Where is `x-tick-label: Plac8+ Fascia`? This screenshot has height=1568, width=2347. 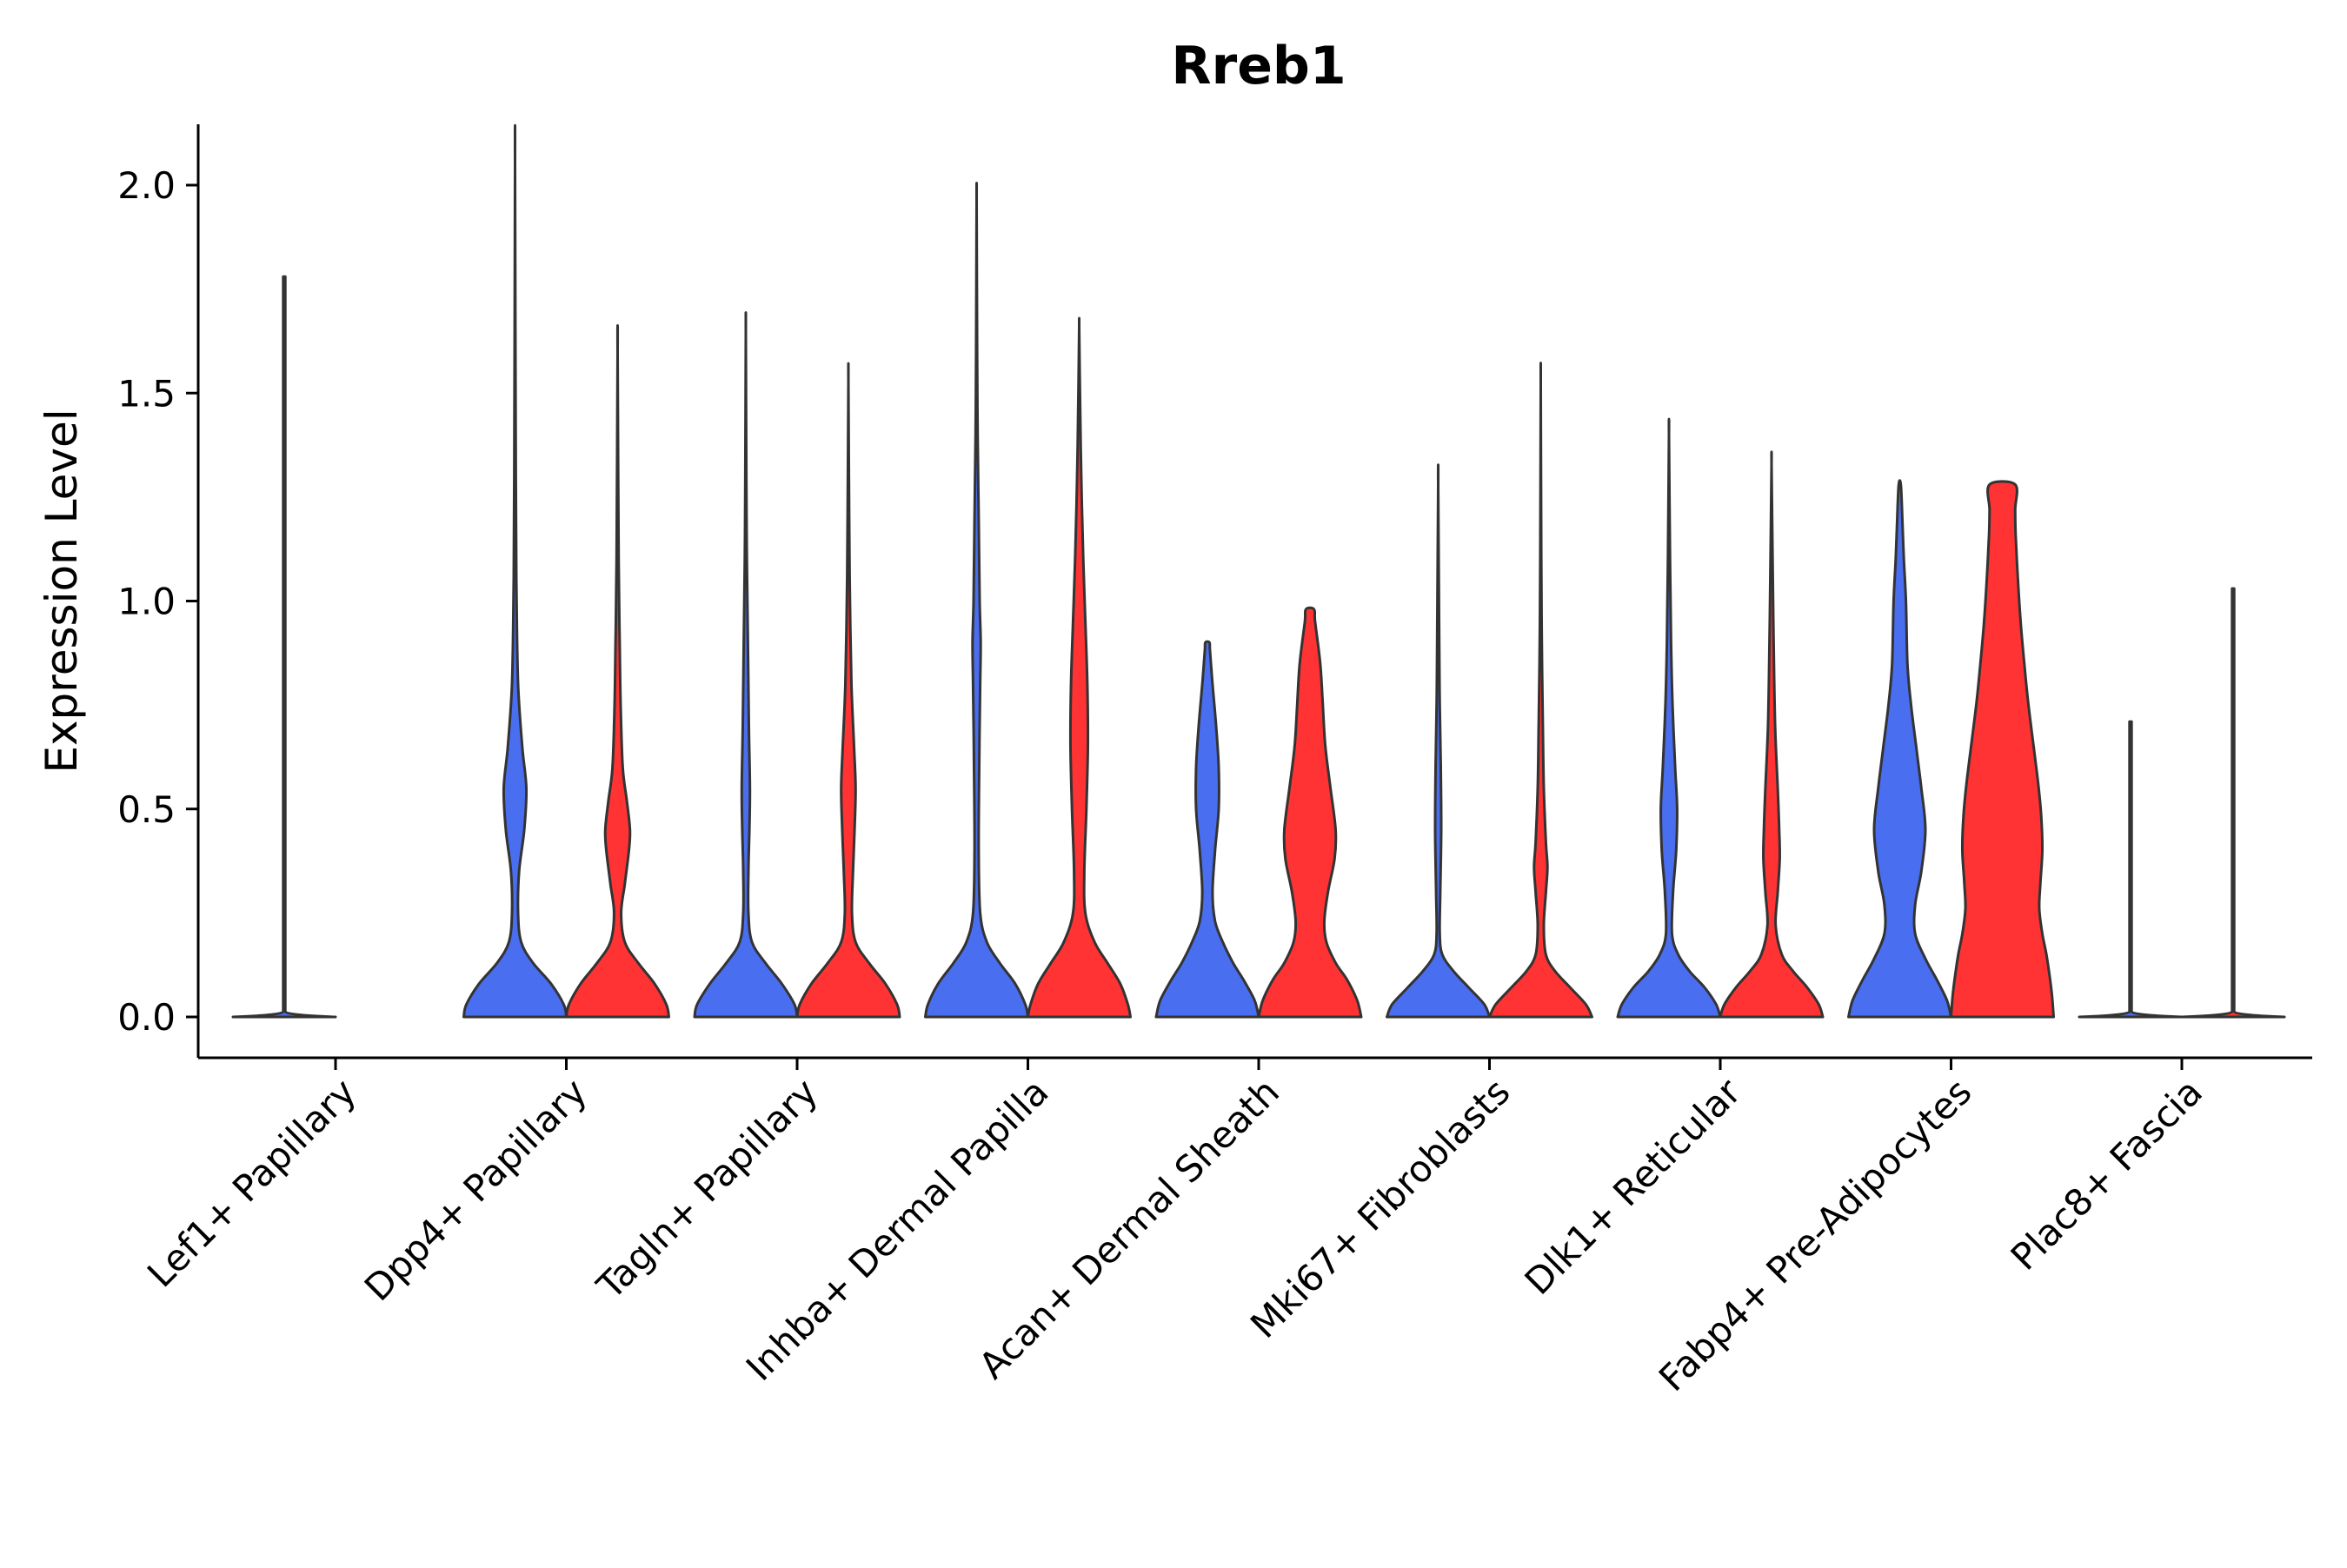
x-tick-label: Plac8+ Fascia is located at coordinates (2107, 1174).